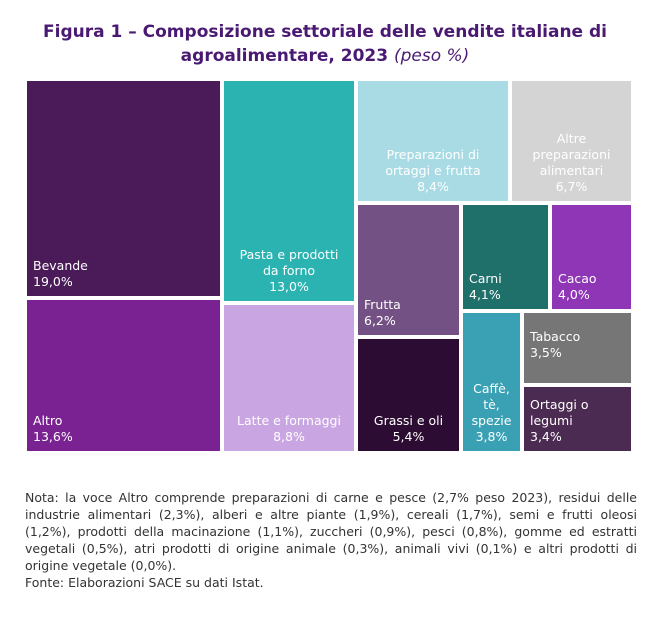 Image resolution: width=650 pixels, height=630 pixels. I want to click on treemap-tile-grassi-e-oli: Grassi e oli 5,4%, so click(408, 395).